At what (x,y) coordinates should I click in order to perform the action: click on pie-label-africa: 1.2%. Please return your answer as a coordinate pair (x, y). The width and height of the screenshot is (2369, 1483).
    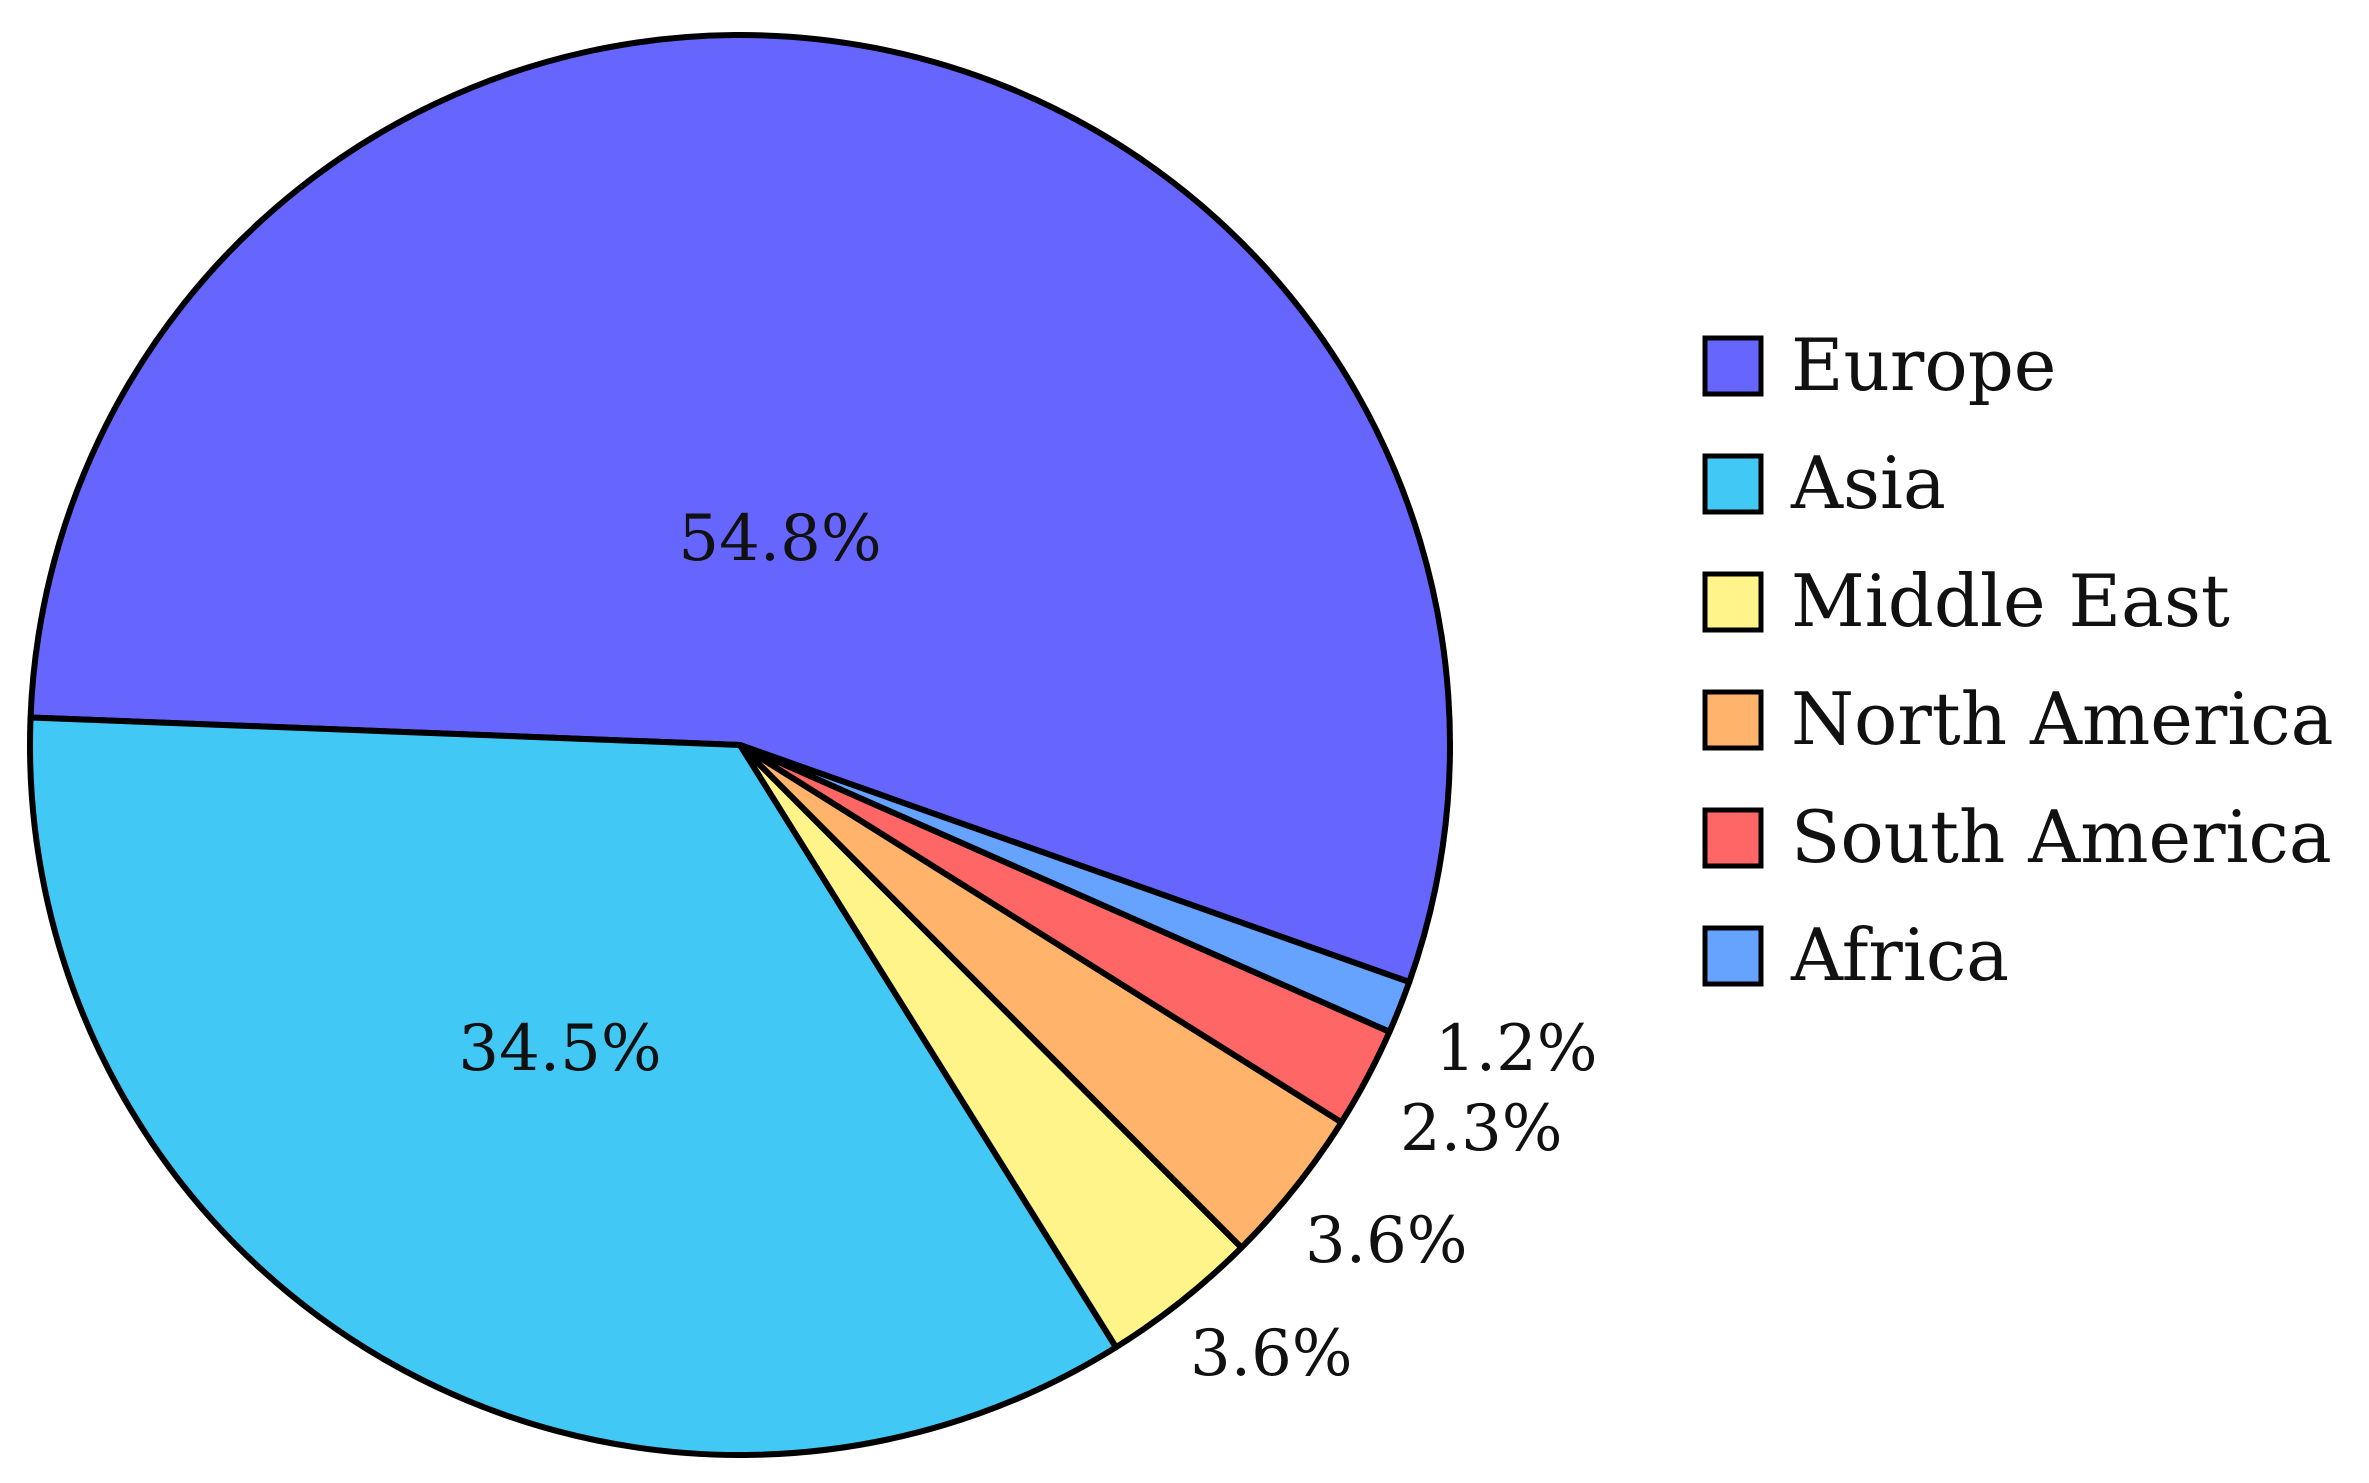
    Looking at the image, I should click on (1516, 1049).